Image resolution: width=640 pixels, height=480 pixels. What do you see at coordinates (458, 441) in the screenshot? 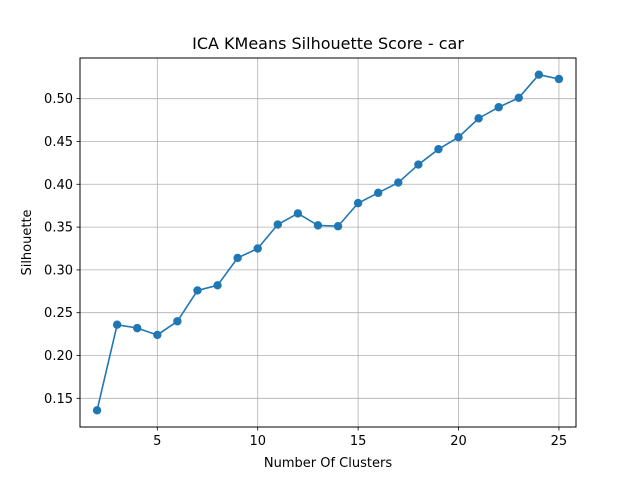
I see `x-tick-label: 20` at bounding box center [458, 441].